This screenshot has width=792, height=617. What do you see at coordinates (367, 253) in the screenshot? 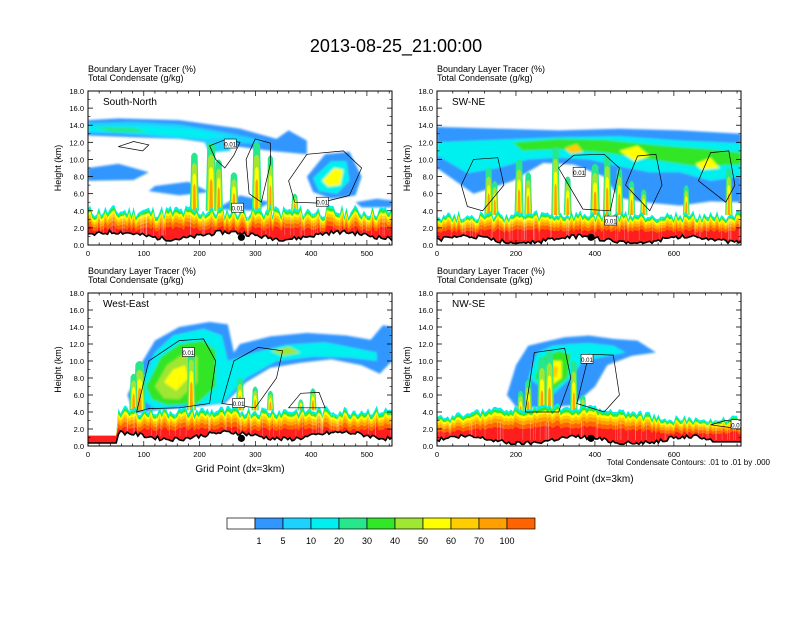
I see `x-tick-label: 500` at bounding box center [367, 253].